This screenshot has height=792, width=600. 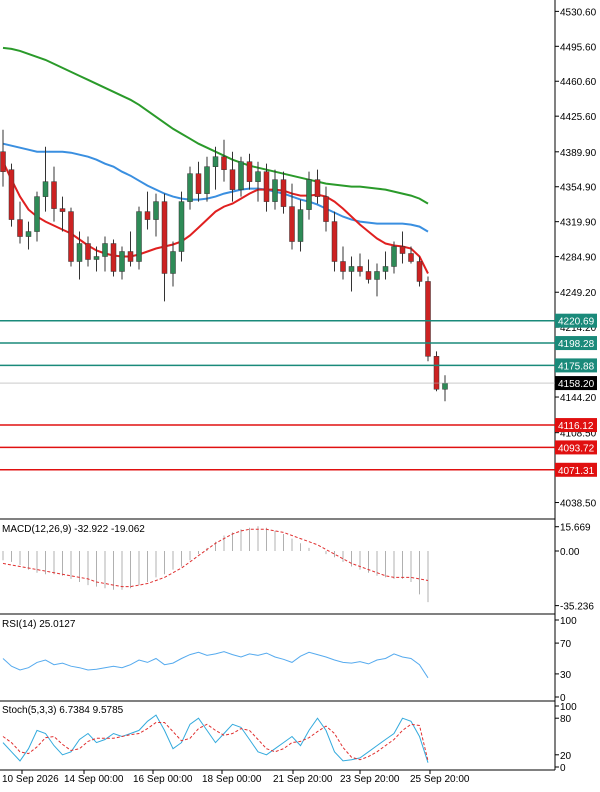 I want to click on ma-fast-line, so click(x=215, y=217).